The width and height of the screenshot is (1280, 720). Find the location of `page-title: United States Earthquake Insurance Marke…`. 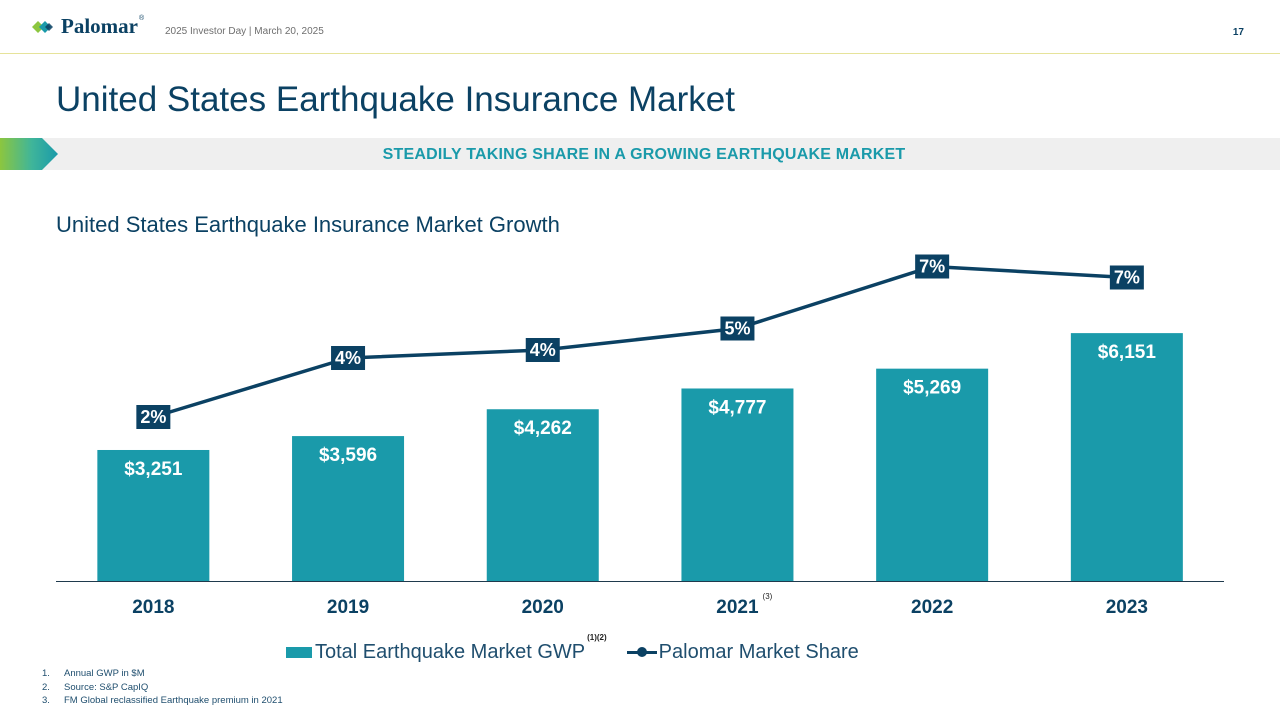

page-title: United States Earthquake Insurance Marke… is located at coordinates (395, 99).